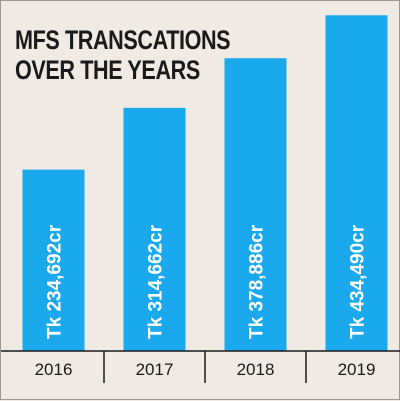  I want to click on bar-2019, so click(356, 183).